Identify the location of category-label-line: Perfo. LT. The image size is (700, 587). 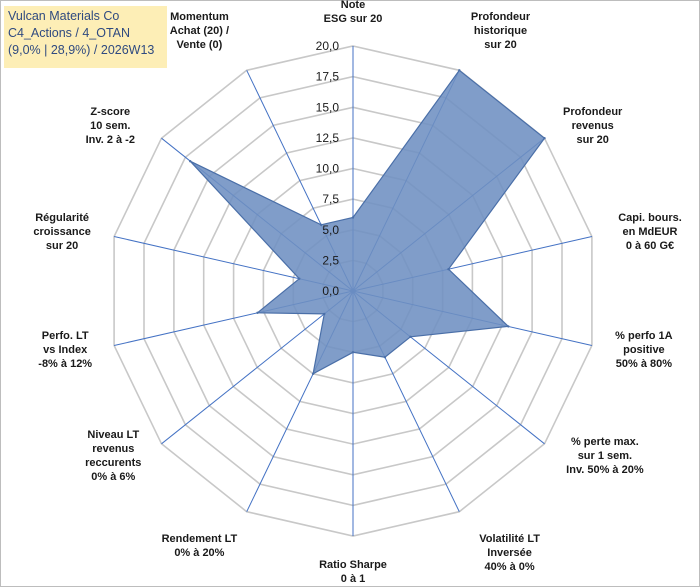
(65, 336).